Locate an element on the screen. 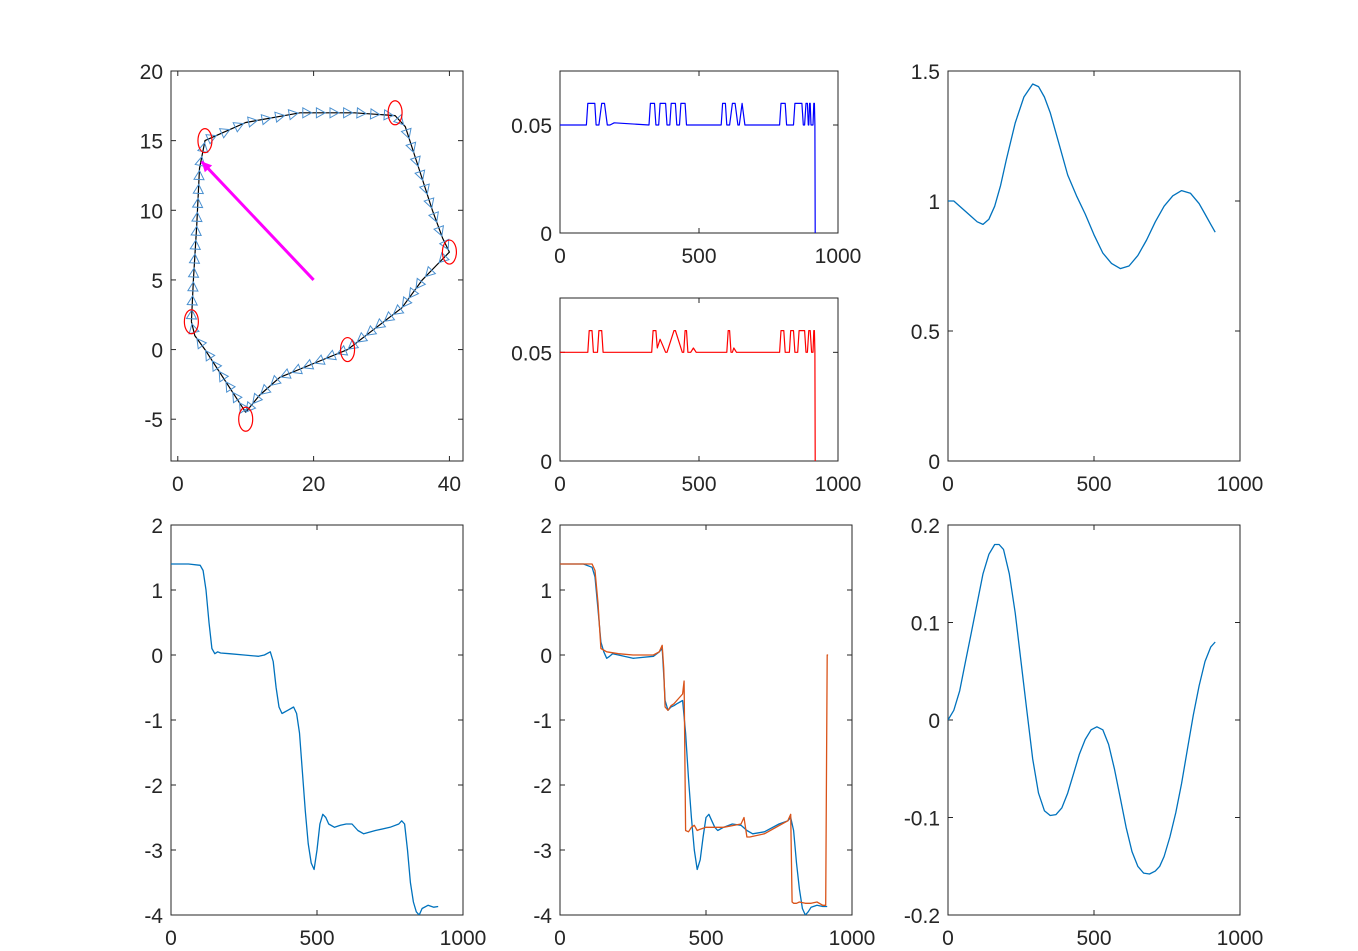  chart-heading: 0 500 1000 -4 -3 -2 -1 0 1 2 is located at coordinates (315, 732).